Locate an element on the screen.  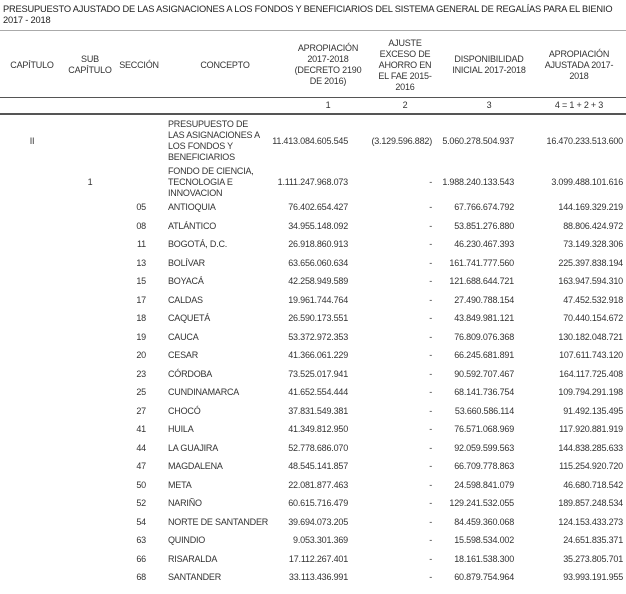
value-col3: 46.230.467.393 is located at coordinates (484, 244).